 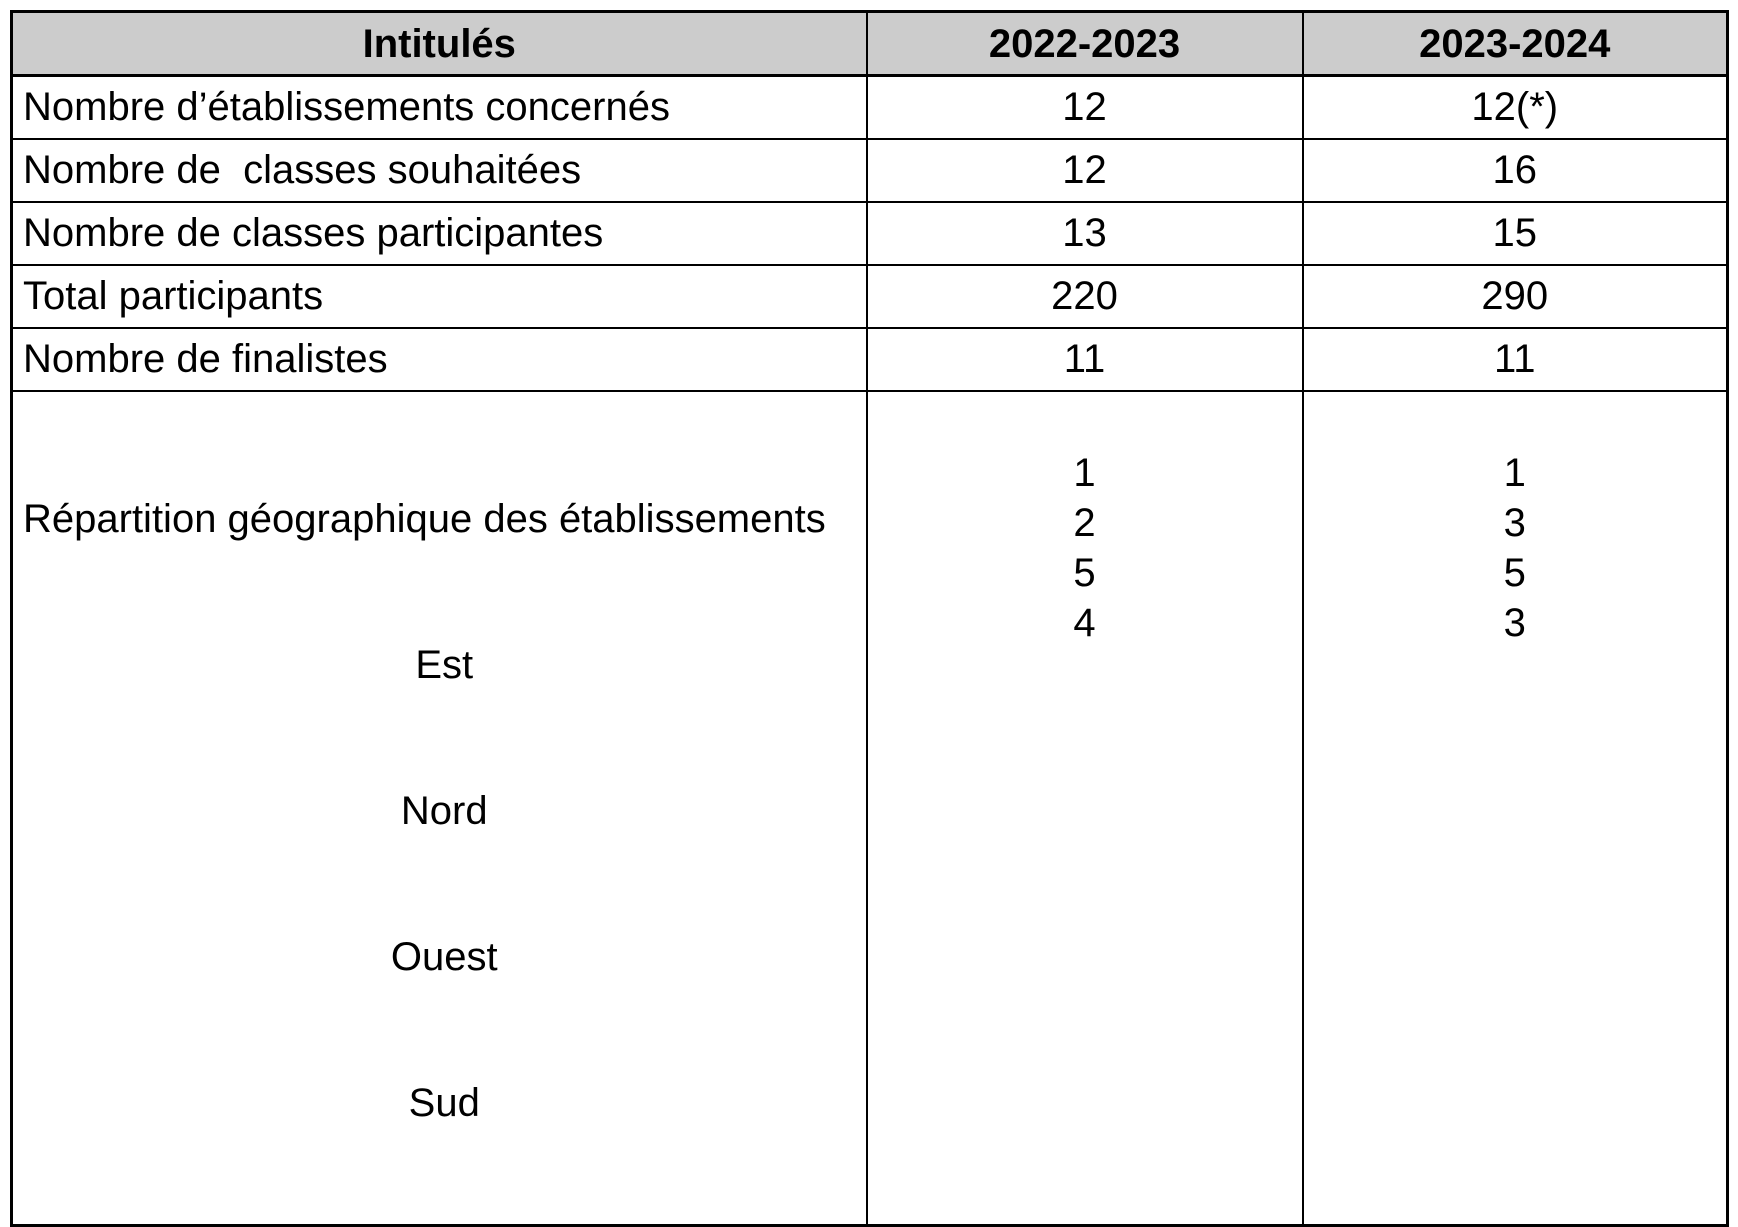 I want to click on geo-region-est-label: Est, so click(x=444, y=665).